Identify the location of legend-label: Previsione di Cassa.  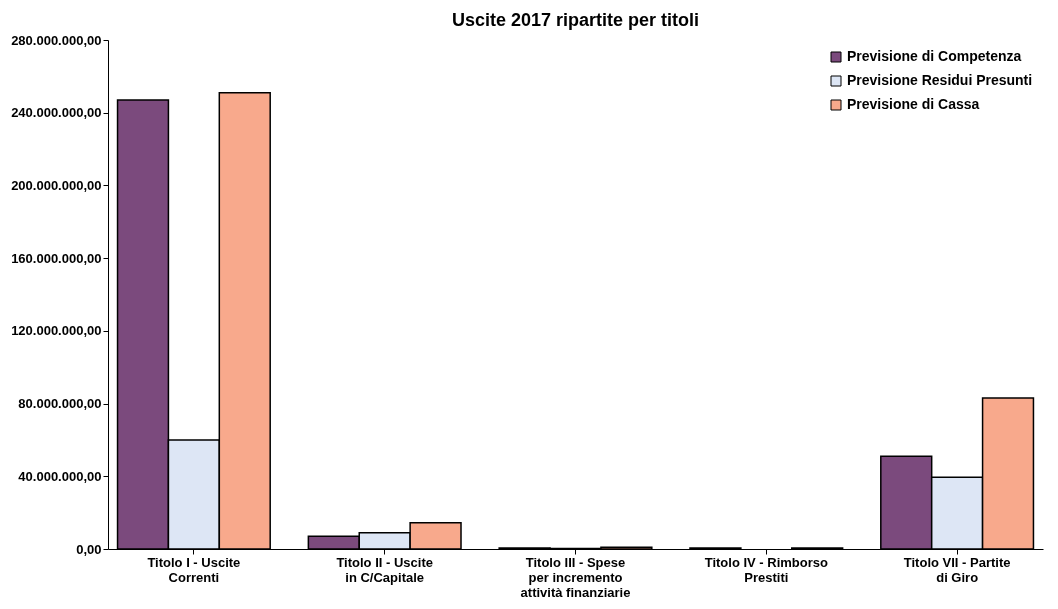
(913, 104).